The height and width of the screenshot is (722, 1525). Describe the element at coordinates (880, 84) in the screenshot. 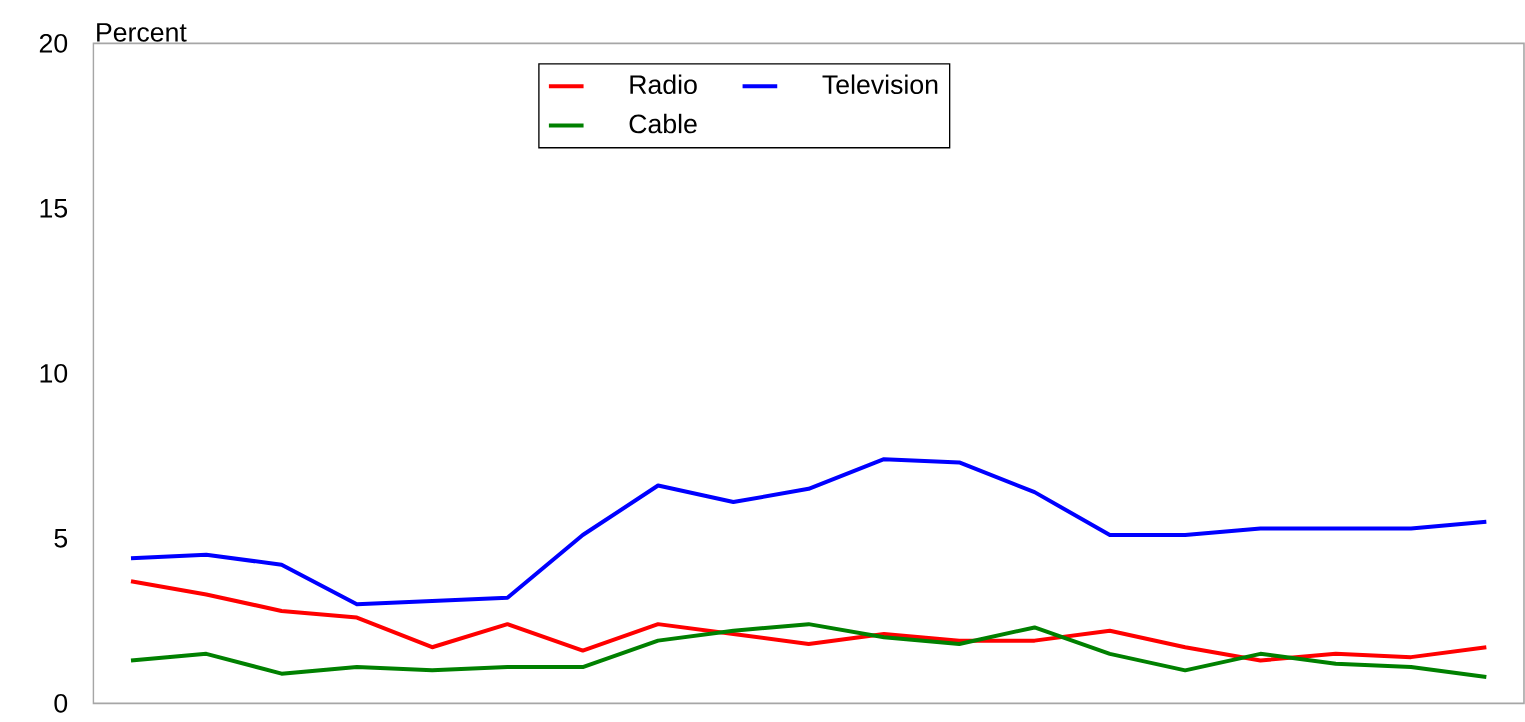

I see `legend-label: Television` at that location.